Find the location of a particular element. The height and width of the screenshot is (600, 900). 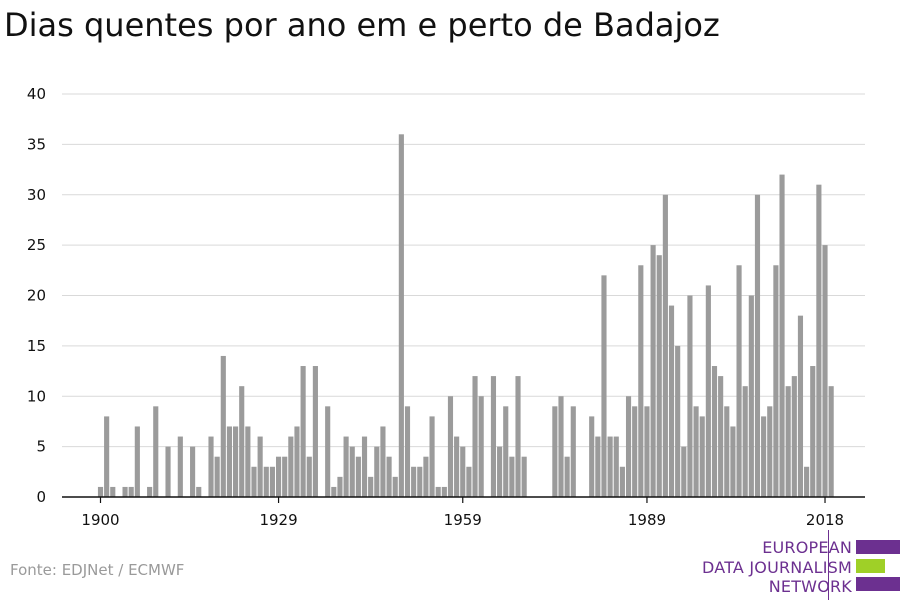

edjnet-logo: EUROPEAN DATA JOURNALISM NETWORK is located at coordinates (800, 565).